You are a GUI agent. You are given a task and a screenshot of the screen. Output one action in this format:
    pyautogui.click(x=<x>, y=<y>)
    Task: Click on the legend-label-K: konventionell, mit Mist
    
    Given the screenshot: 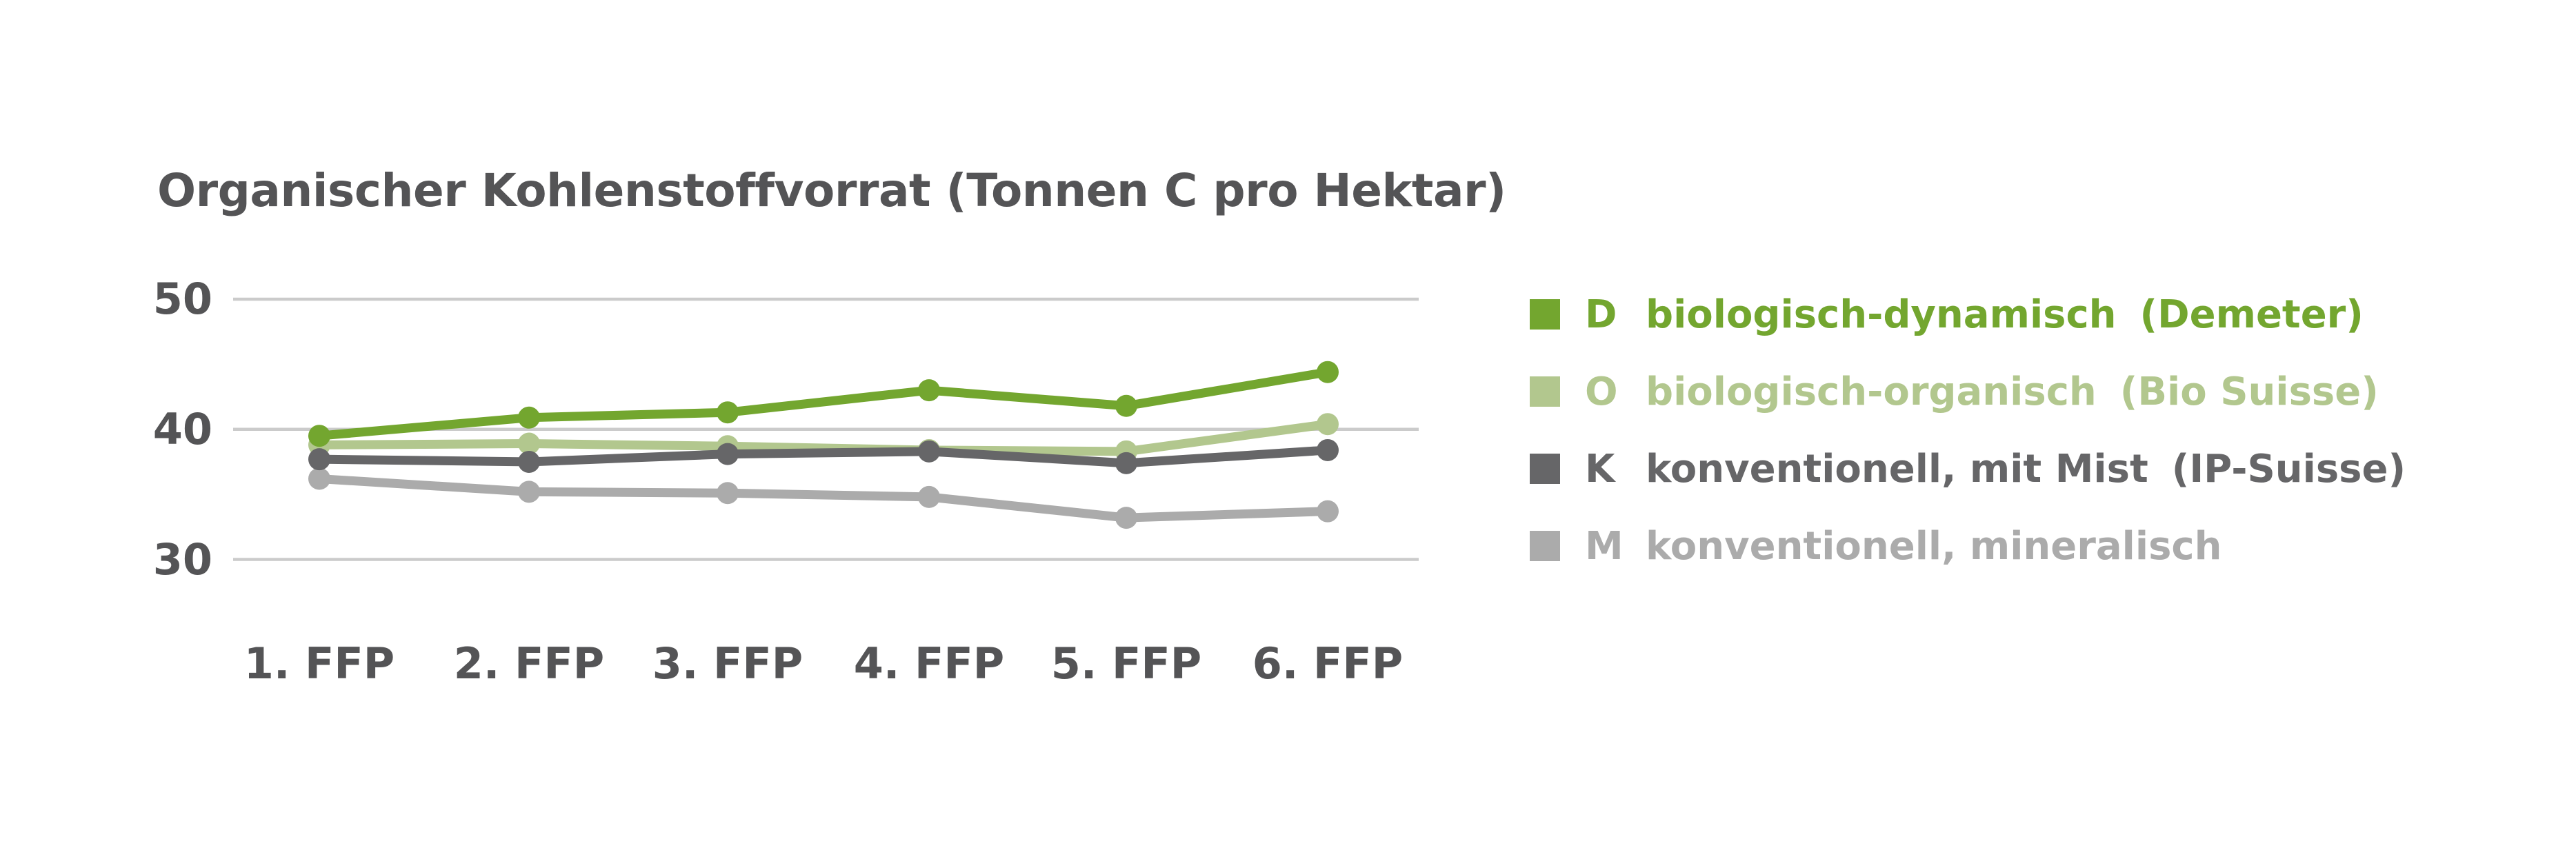 What is the action you would take?
    pyautogui.click(x=1897, y=469)
    